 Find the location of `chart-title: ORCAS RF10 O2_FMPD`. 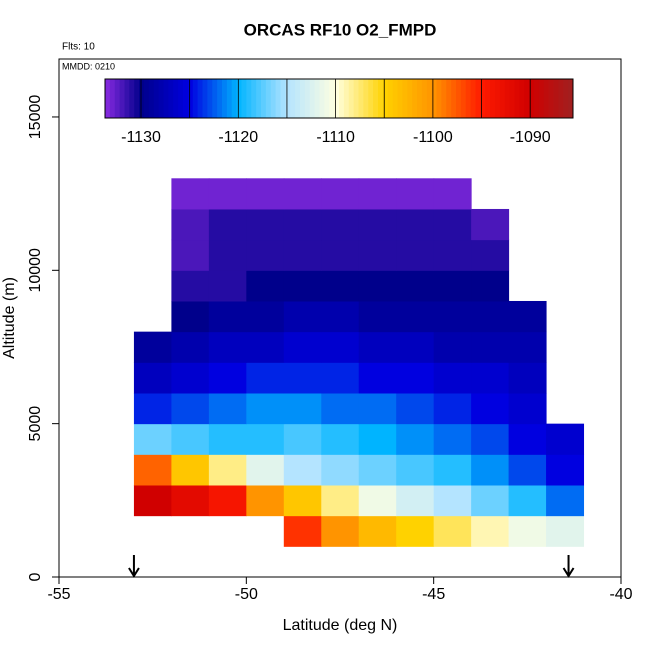

chart-title: ORCAS RF10 O2_FMPD is located at coordinates (340, 29).